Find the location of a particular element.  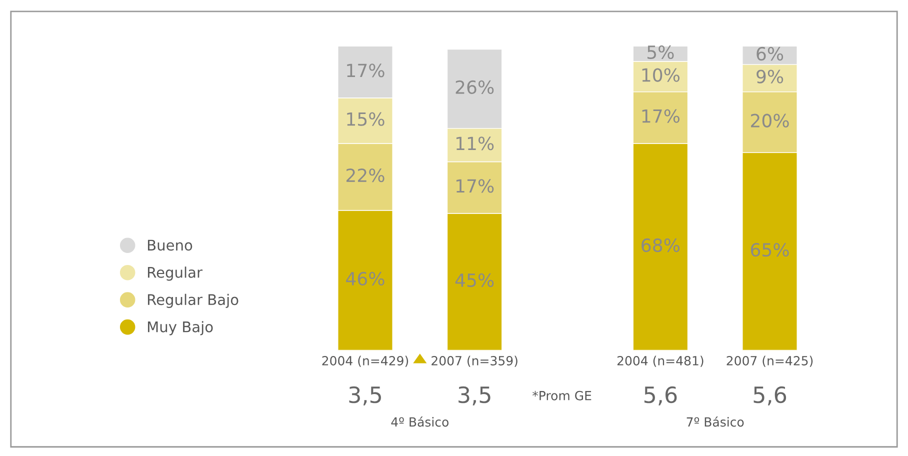

x-tick-label: 2004 (n=429) is located at coordinates (365, 361).